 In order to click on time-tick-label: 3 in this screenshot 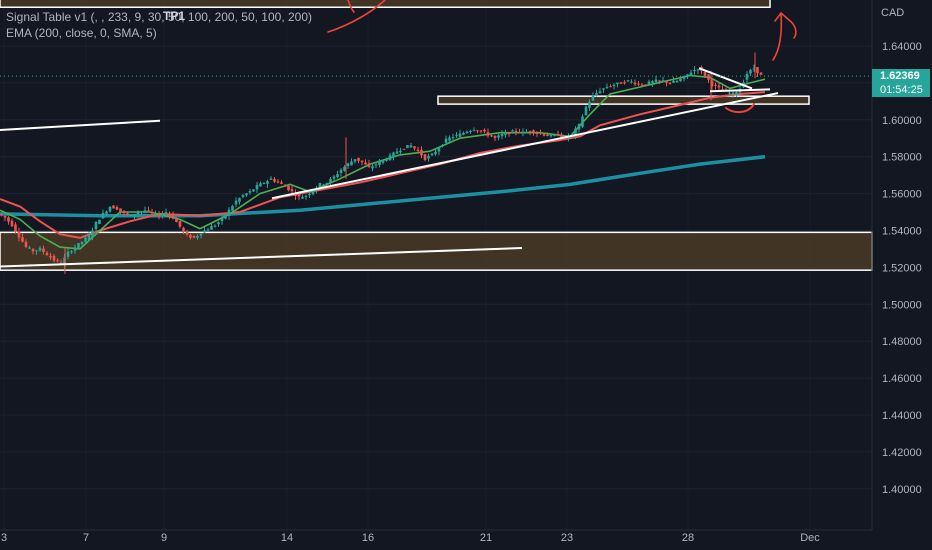, I will do `click(4, 538)`.